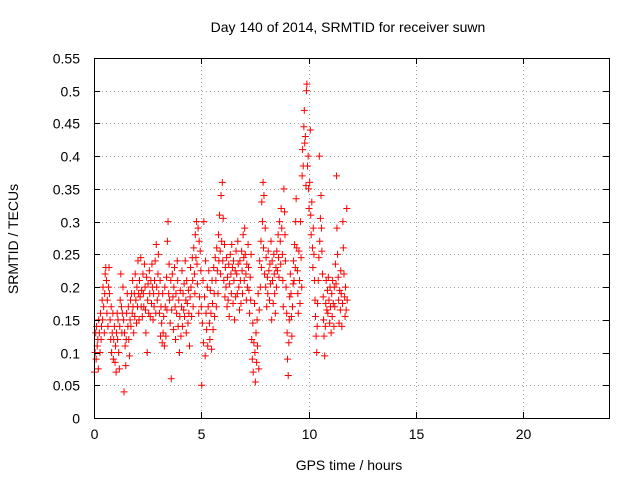  Describe the element at coordinates (311, 434) in the screenshot. I see `x-tick-labels: 0 5 10 15 20` at that location.